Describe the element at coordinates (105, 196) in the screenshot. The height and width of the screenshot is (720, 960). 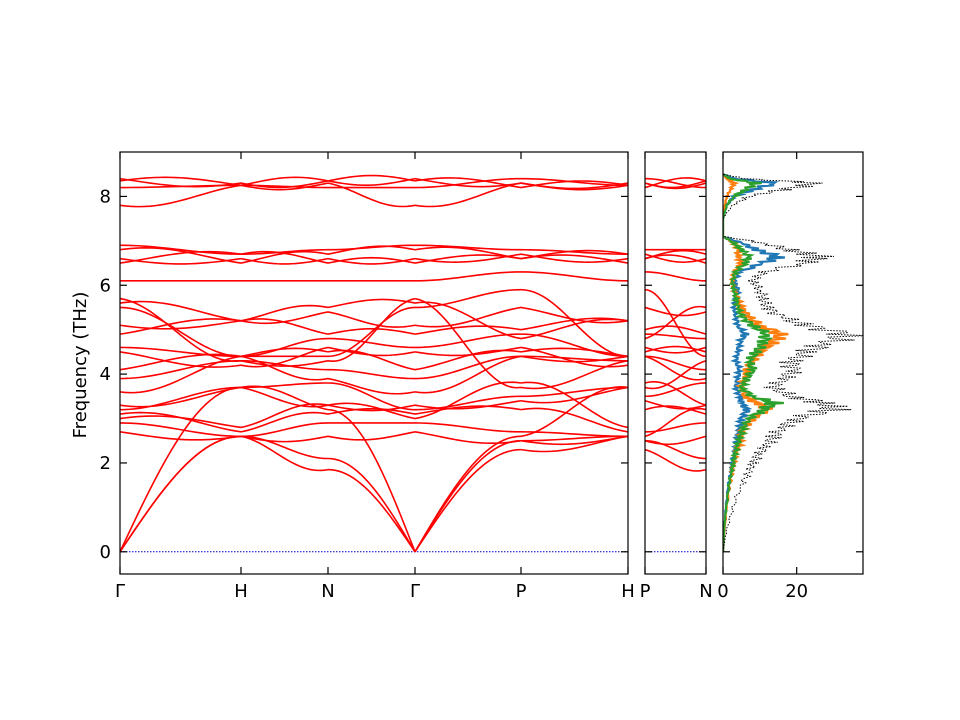
I see `y-tick-label: 8` at that location.